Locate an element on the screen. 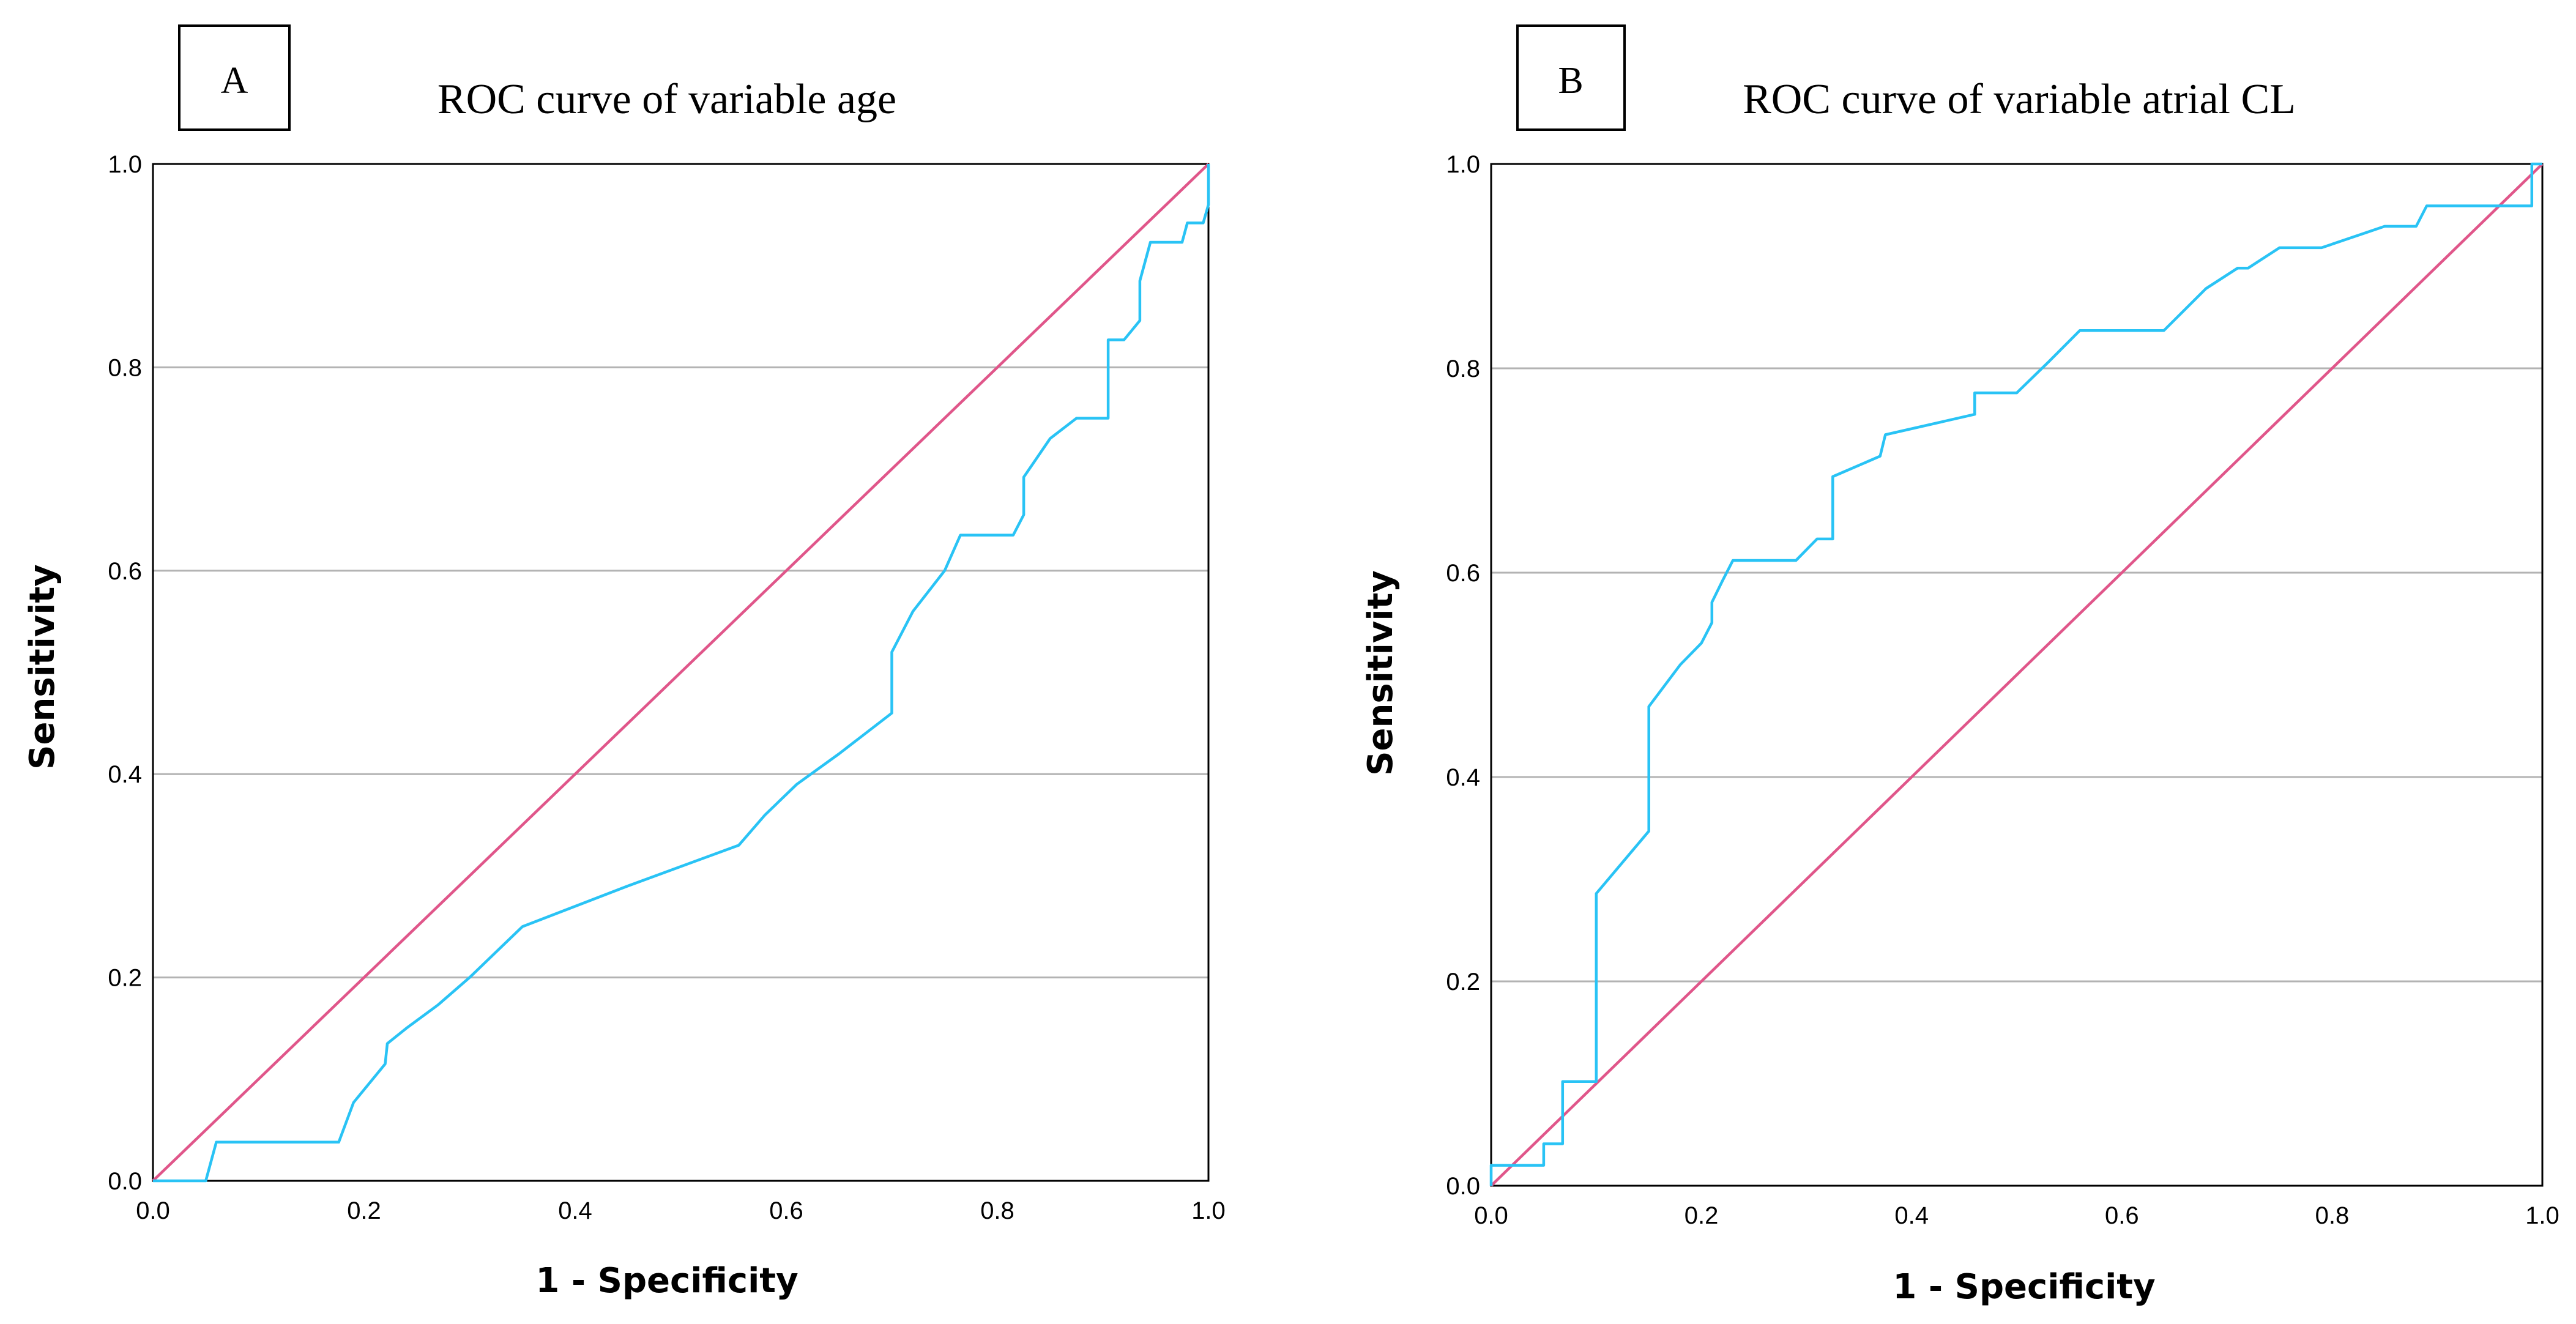 This screenshot has height=1324, width=2576. panel-b-x-ticks: 0.0 0.2 0.4 0.6 0.8 1.0 is located at coordinates (2017, 1215).